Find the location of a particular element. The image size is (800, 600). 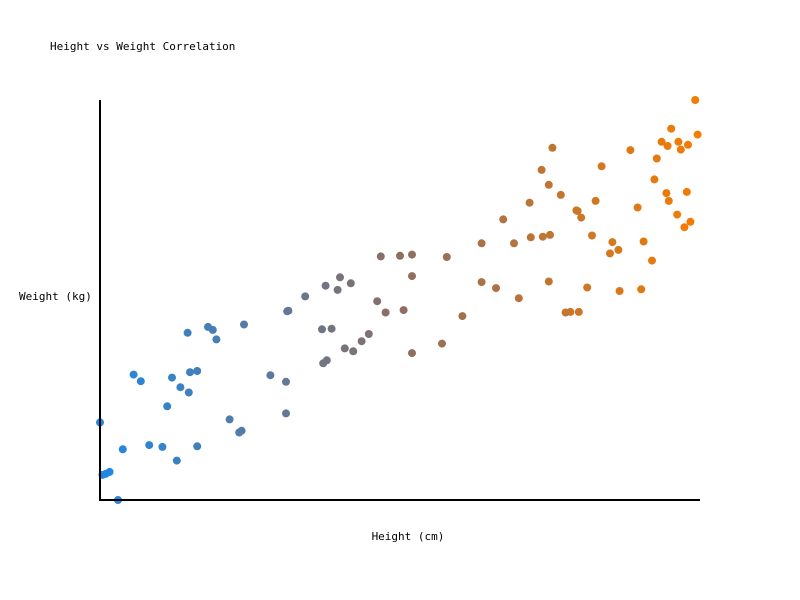

y-axis-label: Weight (kg) is located at coordinates (55, 296).